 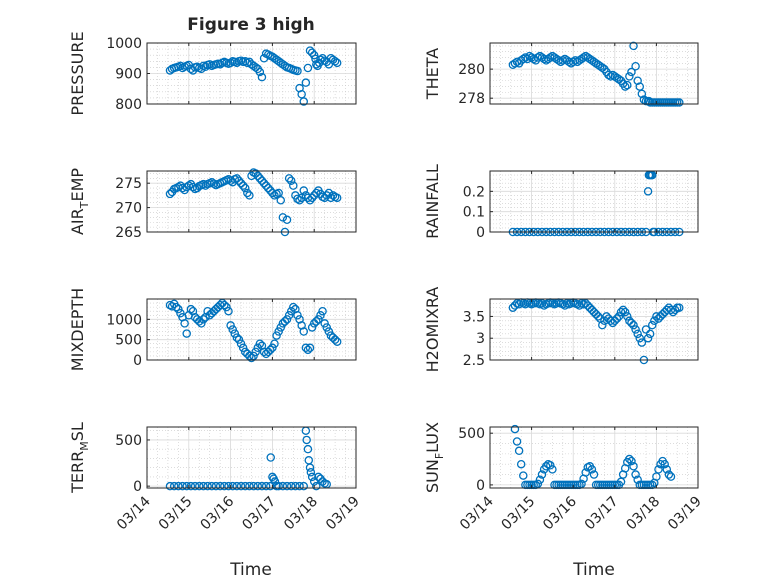 I want to click on series-terr, so click(x=248, y=458).